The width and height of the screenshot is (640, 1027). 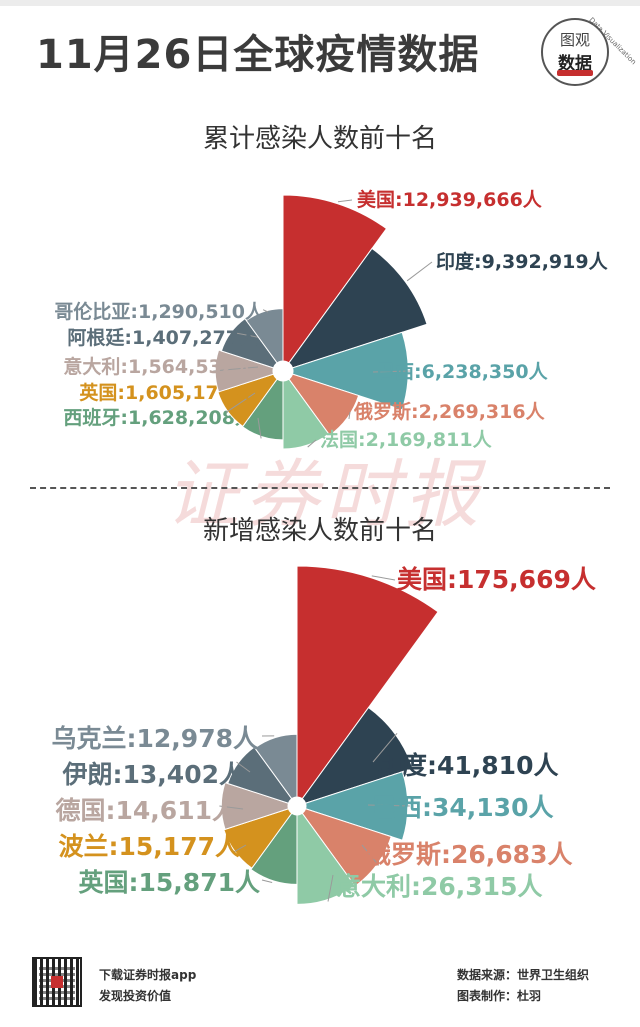 I want to click on watermark: 证券时报, so click(x=325, y=495).